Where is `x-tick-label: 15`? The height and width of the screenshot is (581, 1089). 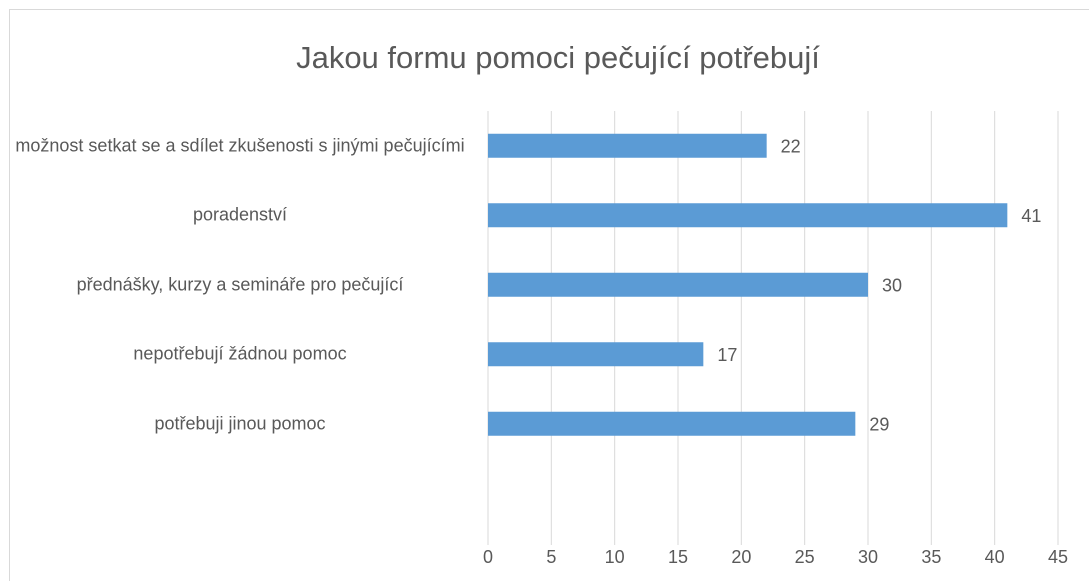
x-tick-label: 15 is located at coordinates (678, 557).